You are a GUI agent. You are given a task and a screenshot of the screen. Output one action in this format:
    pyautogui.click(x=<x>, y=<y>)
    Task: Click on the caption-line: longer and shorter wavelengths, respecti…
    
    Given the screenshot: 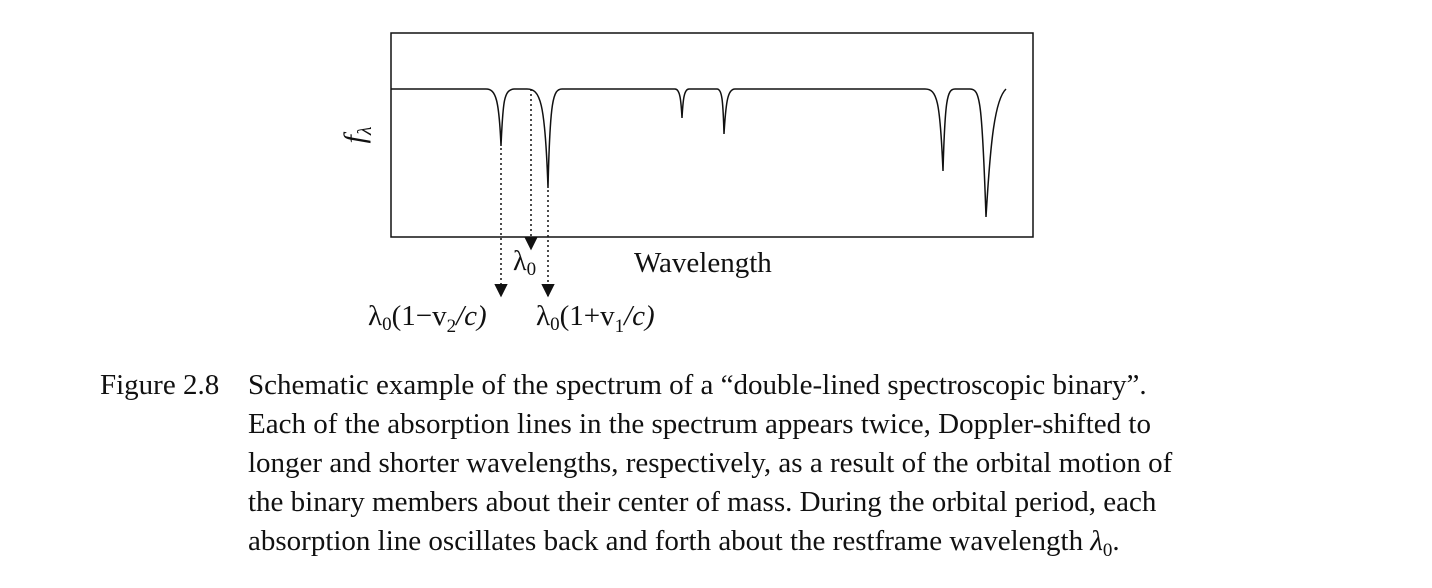 What is the action you would take?
    pyautogui.click(x=710, y=463)
    